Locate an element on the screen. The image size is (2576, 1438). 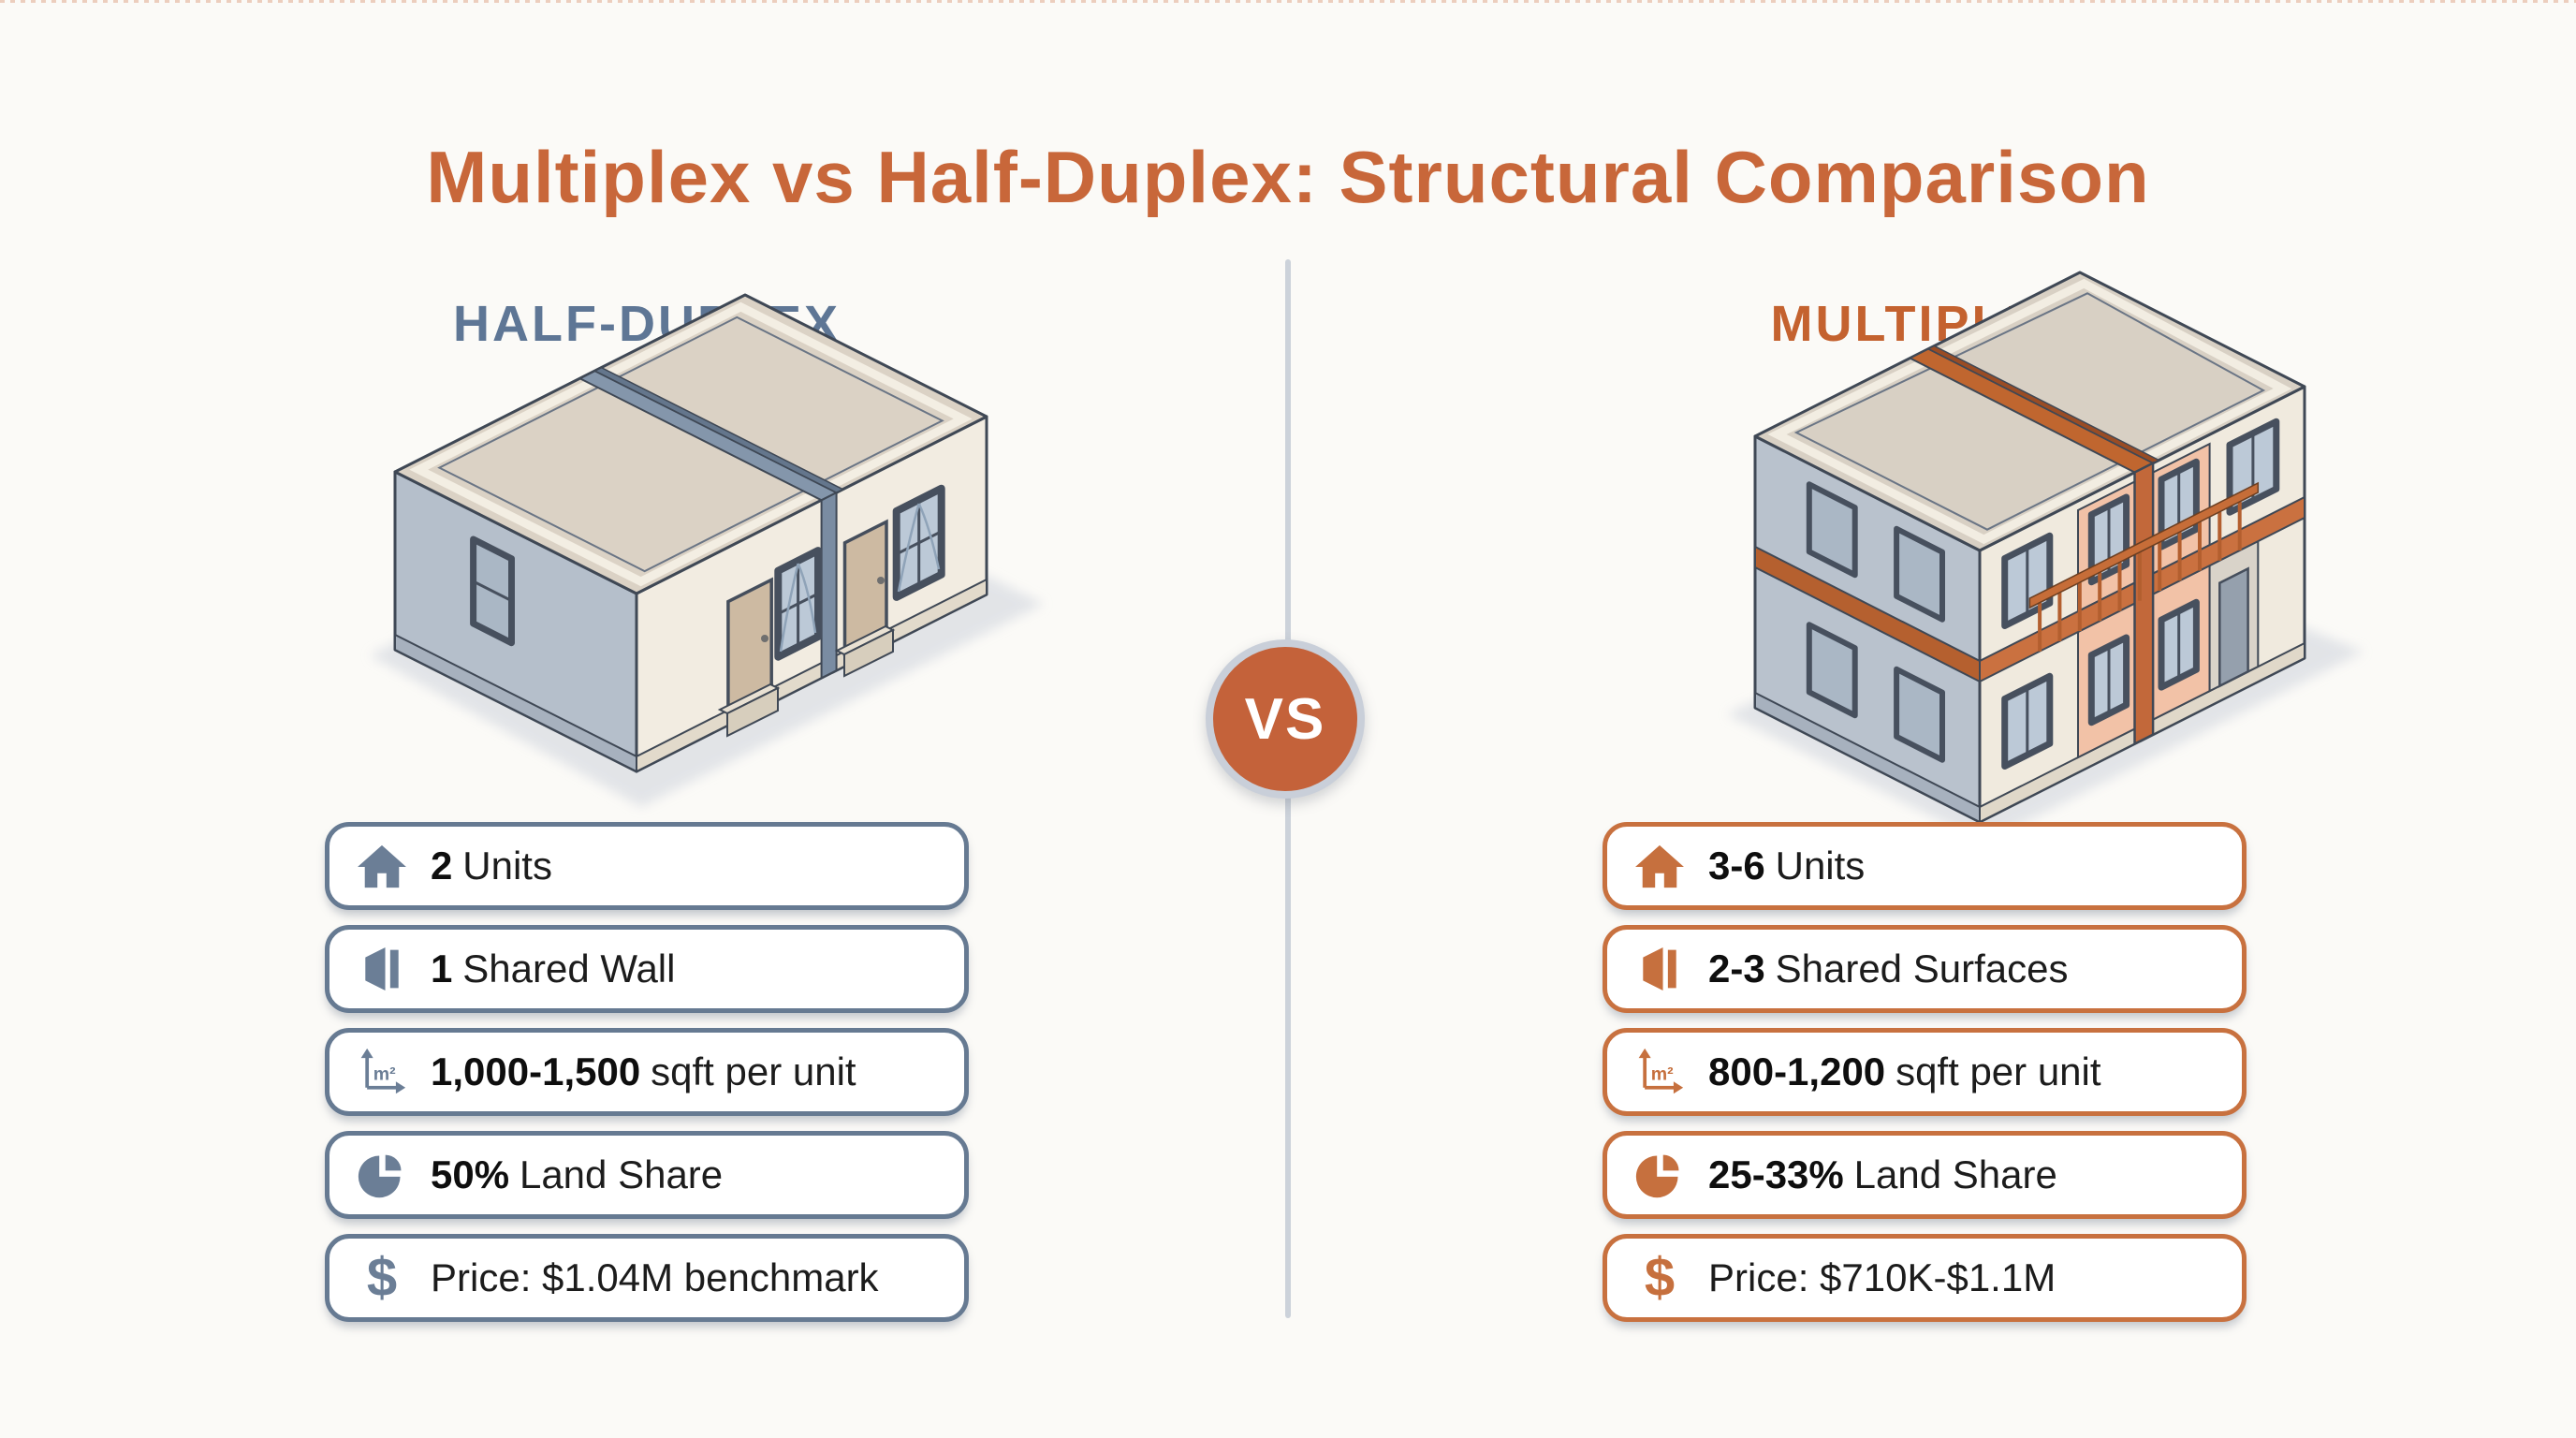
roof-parapet-inner is located at coordinates (690, 444).